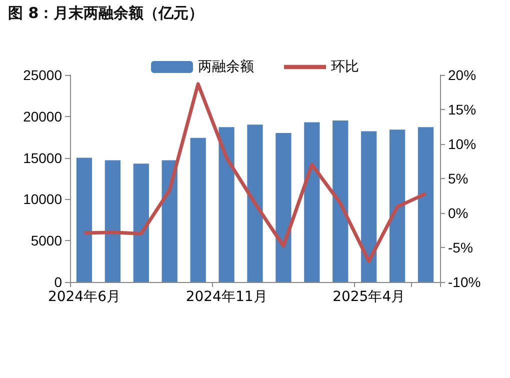 The image size is (510, 378). Describe the element at coordinates (42, 158) in the screenshot. I see `y-tick-label: 15000` at that location.